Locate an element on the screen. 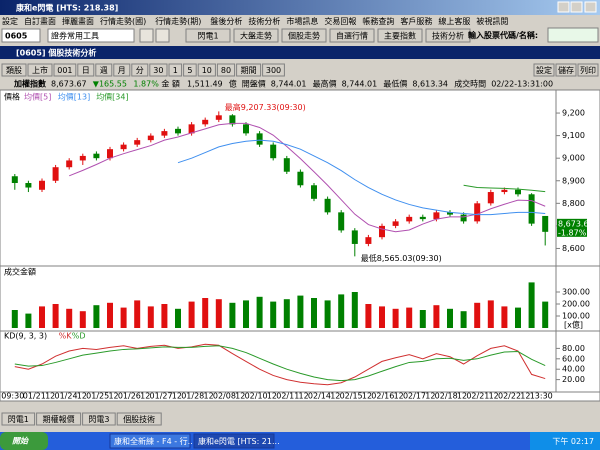  toolbar-button: 個股走勢 is located at coordinates (304, 36).